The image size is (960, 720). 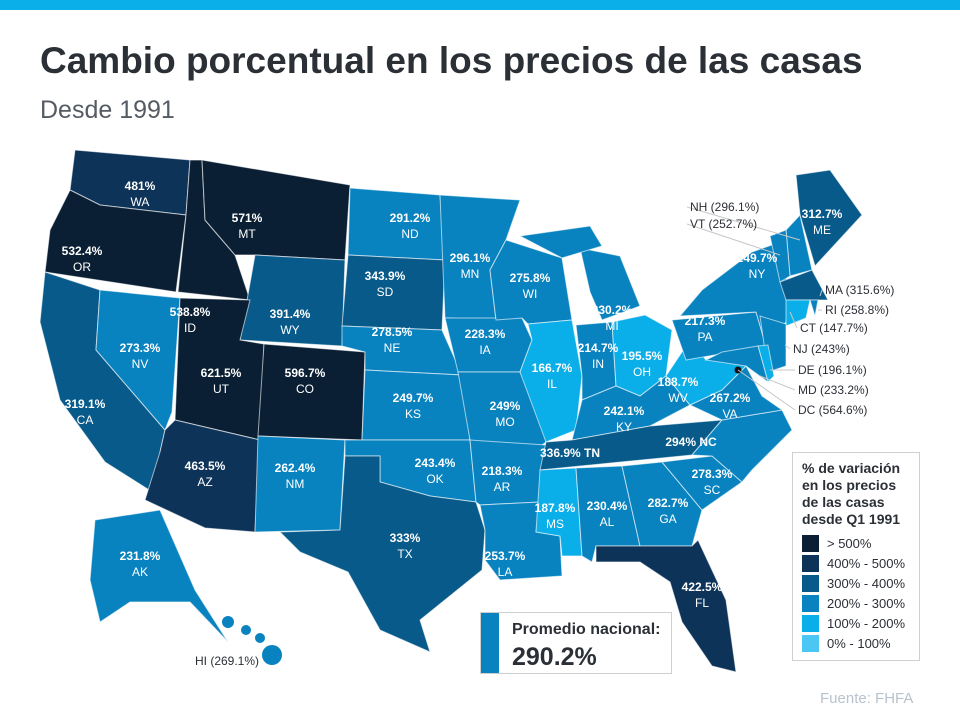 What do you see at coordinates (382, 554) in the screenshot?
I see `state-tx` at bounding box center [382, 554].